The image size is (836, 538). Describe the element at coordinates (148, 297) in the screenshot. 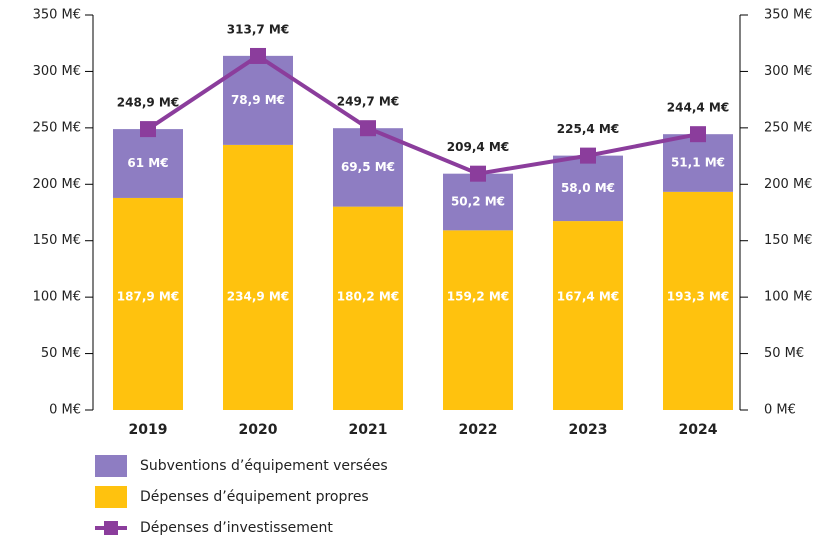

I see `bar-value-label: 187,9 M€` at that location.